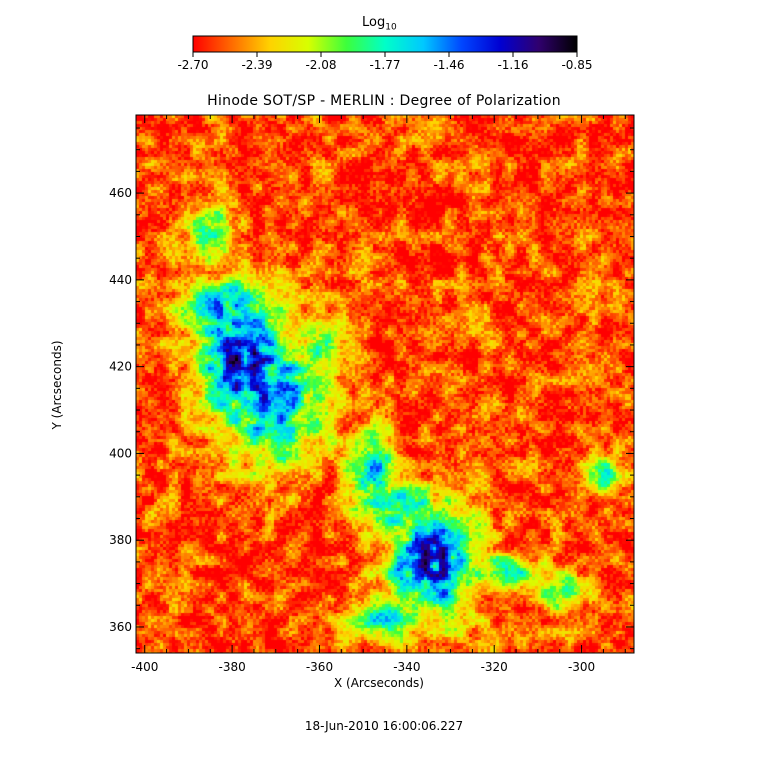  What do you see at coordinates (120, 193) in the screenshot?
I see `y-tick-label: 460` at bounding box center [120, 193].